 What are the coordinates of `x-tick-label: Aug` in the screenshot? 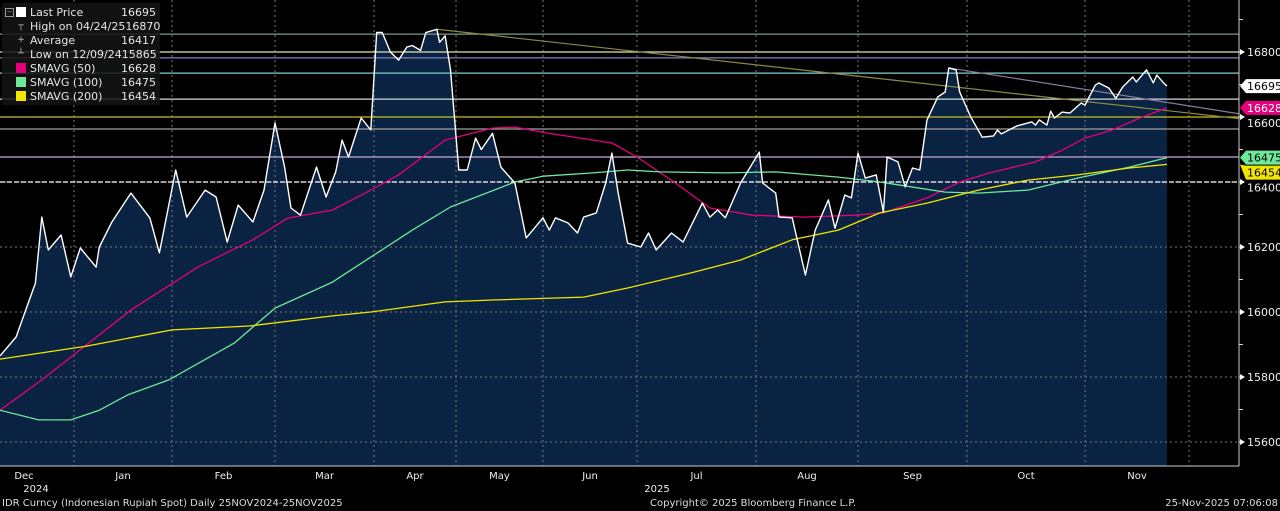 It's located at (807, 476).